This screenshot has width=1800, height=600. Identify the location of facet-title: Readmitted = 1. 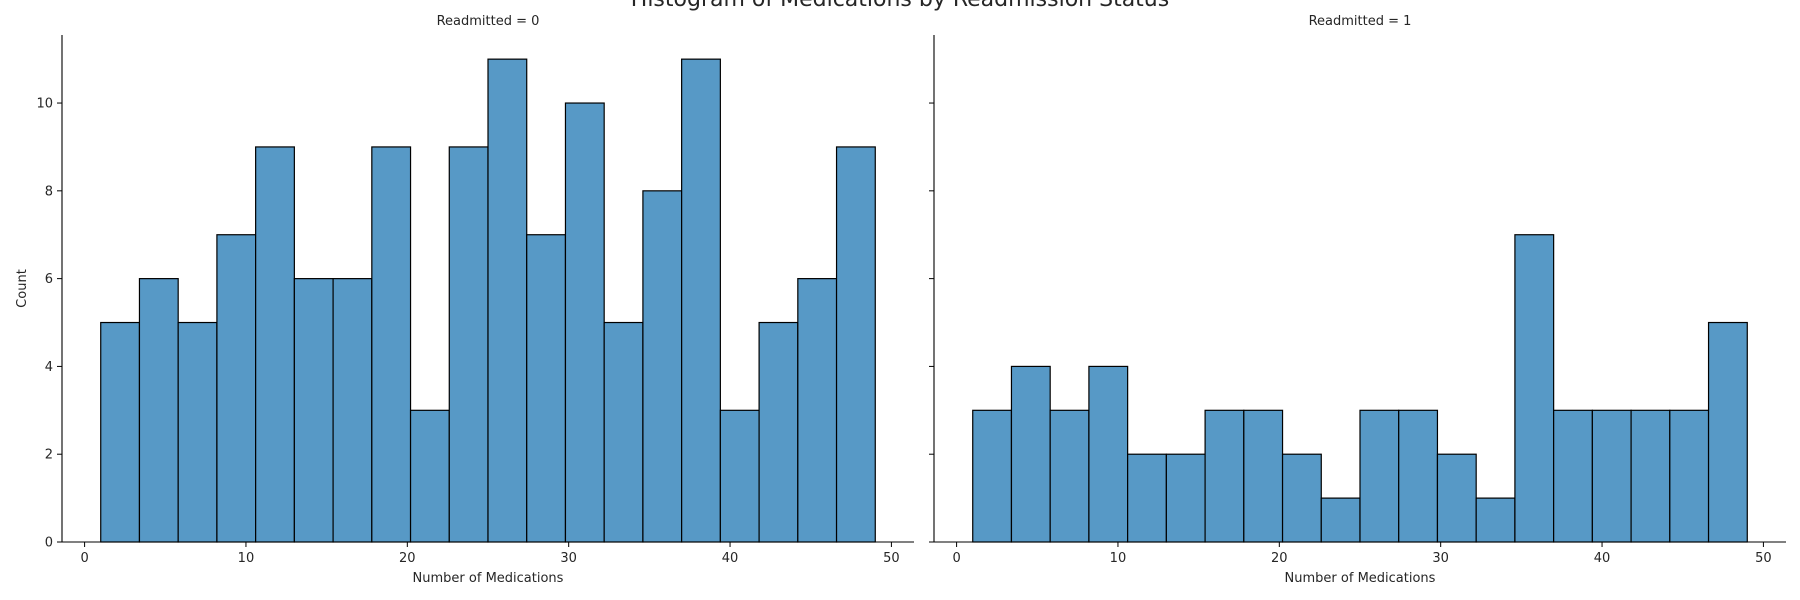
(1360, 21).